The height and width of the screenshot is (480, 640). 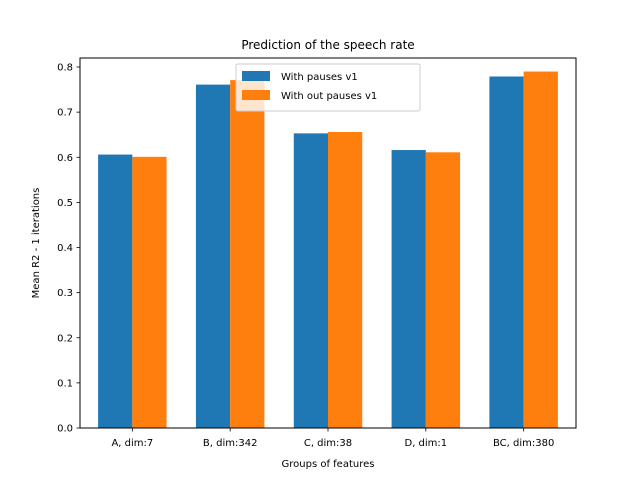 I want to click on y-tick-label: 0.2, so click(x=65, y=338).